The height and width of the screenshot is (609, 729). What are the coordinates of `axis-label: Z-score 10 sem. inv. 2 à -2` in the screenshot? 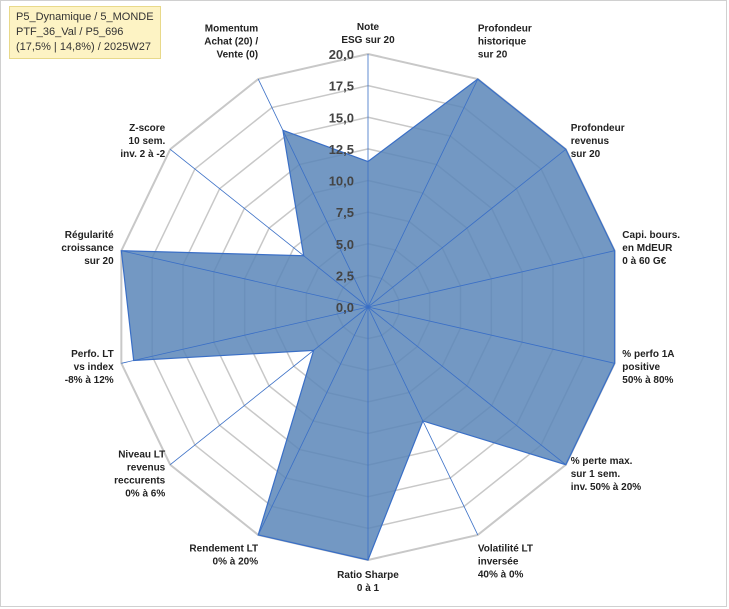 It's located at (142, 141).